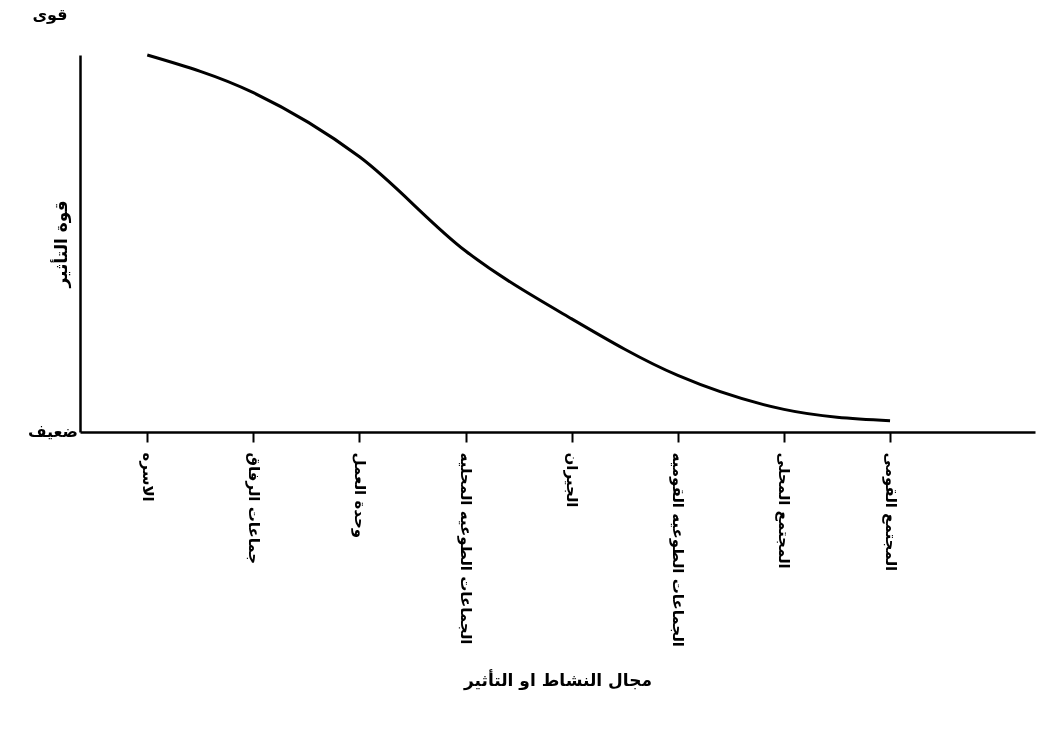  I want to click on x-tick-label: المجتمع المحلى, so click(784, 510).